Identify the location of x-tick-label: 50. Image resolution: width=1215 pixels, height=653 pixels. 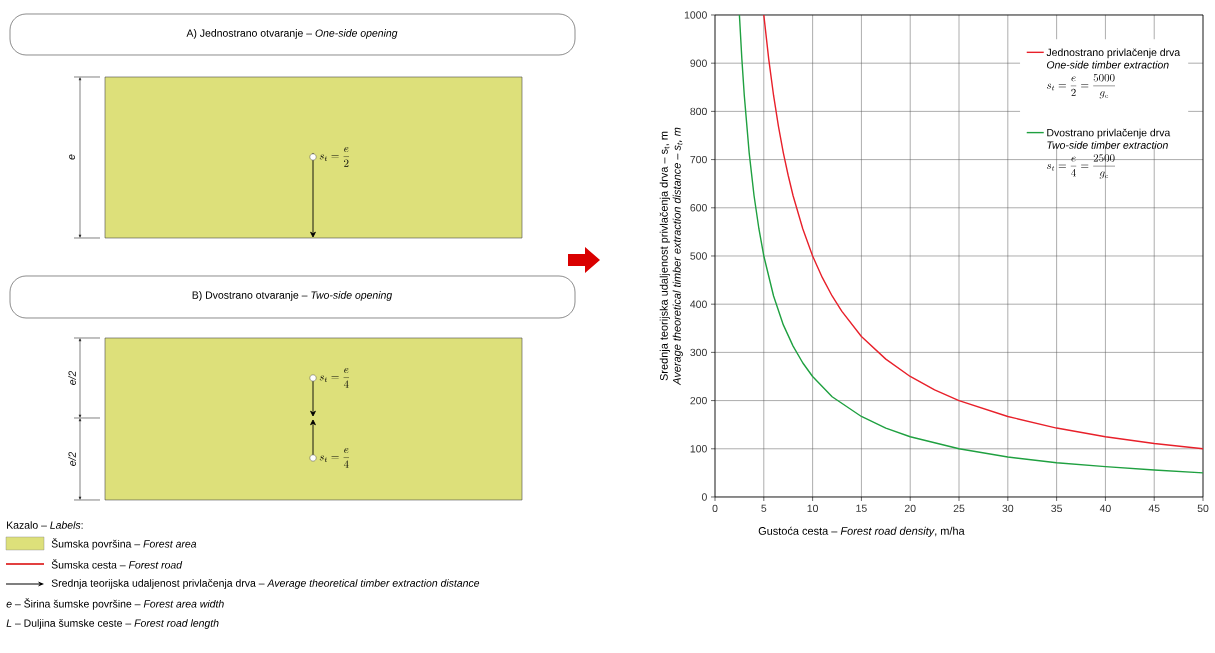
(1203, 508).